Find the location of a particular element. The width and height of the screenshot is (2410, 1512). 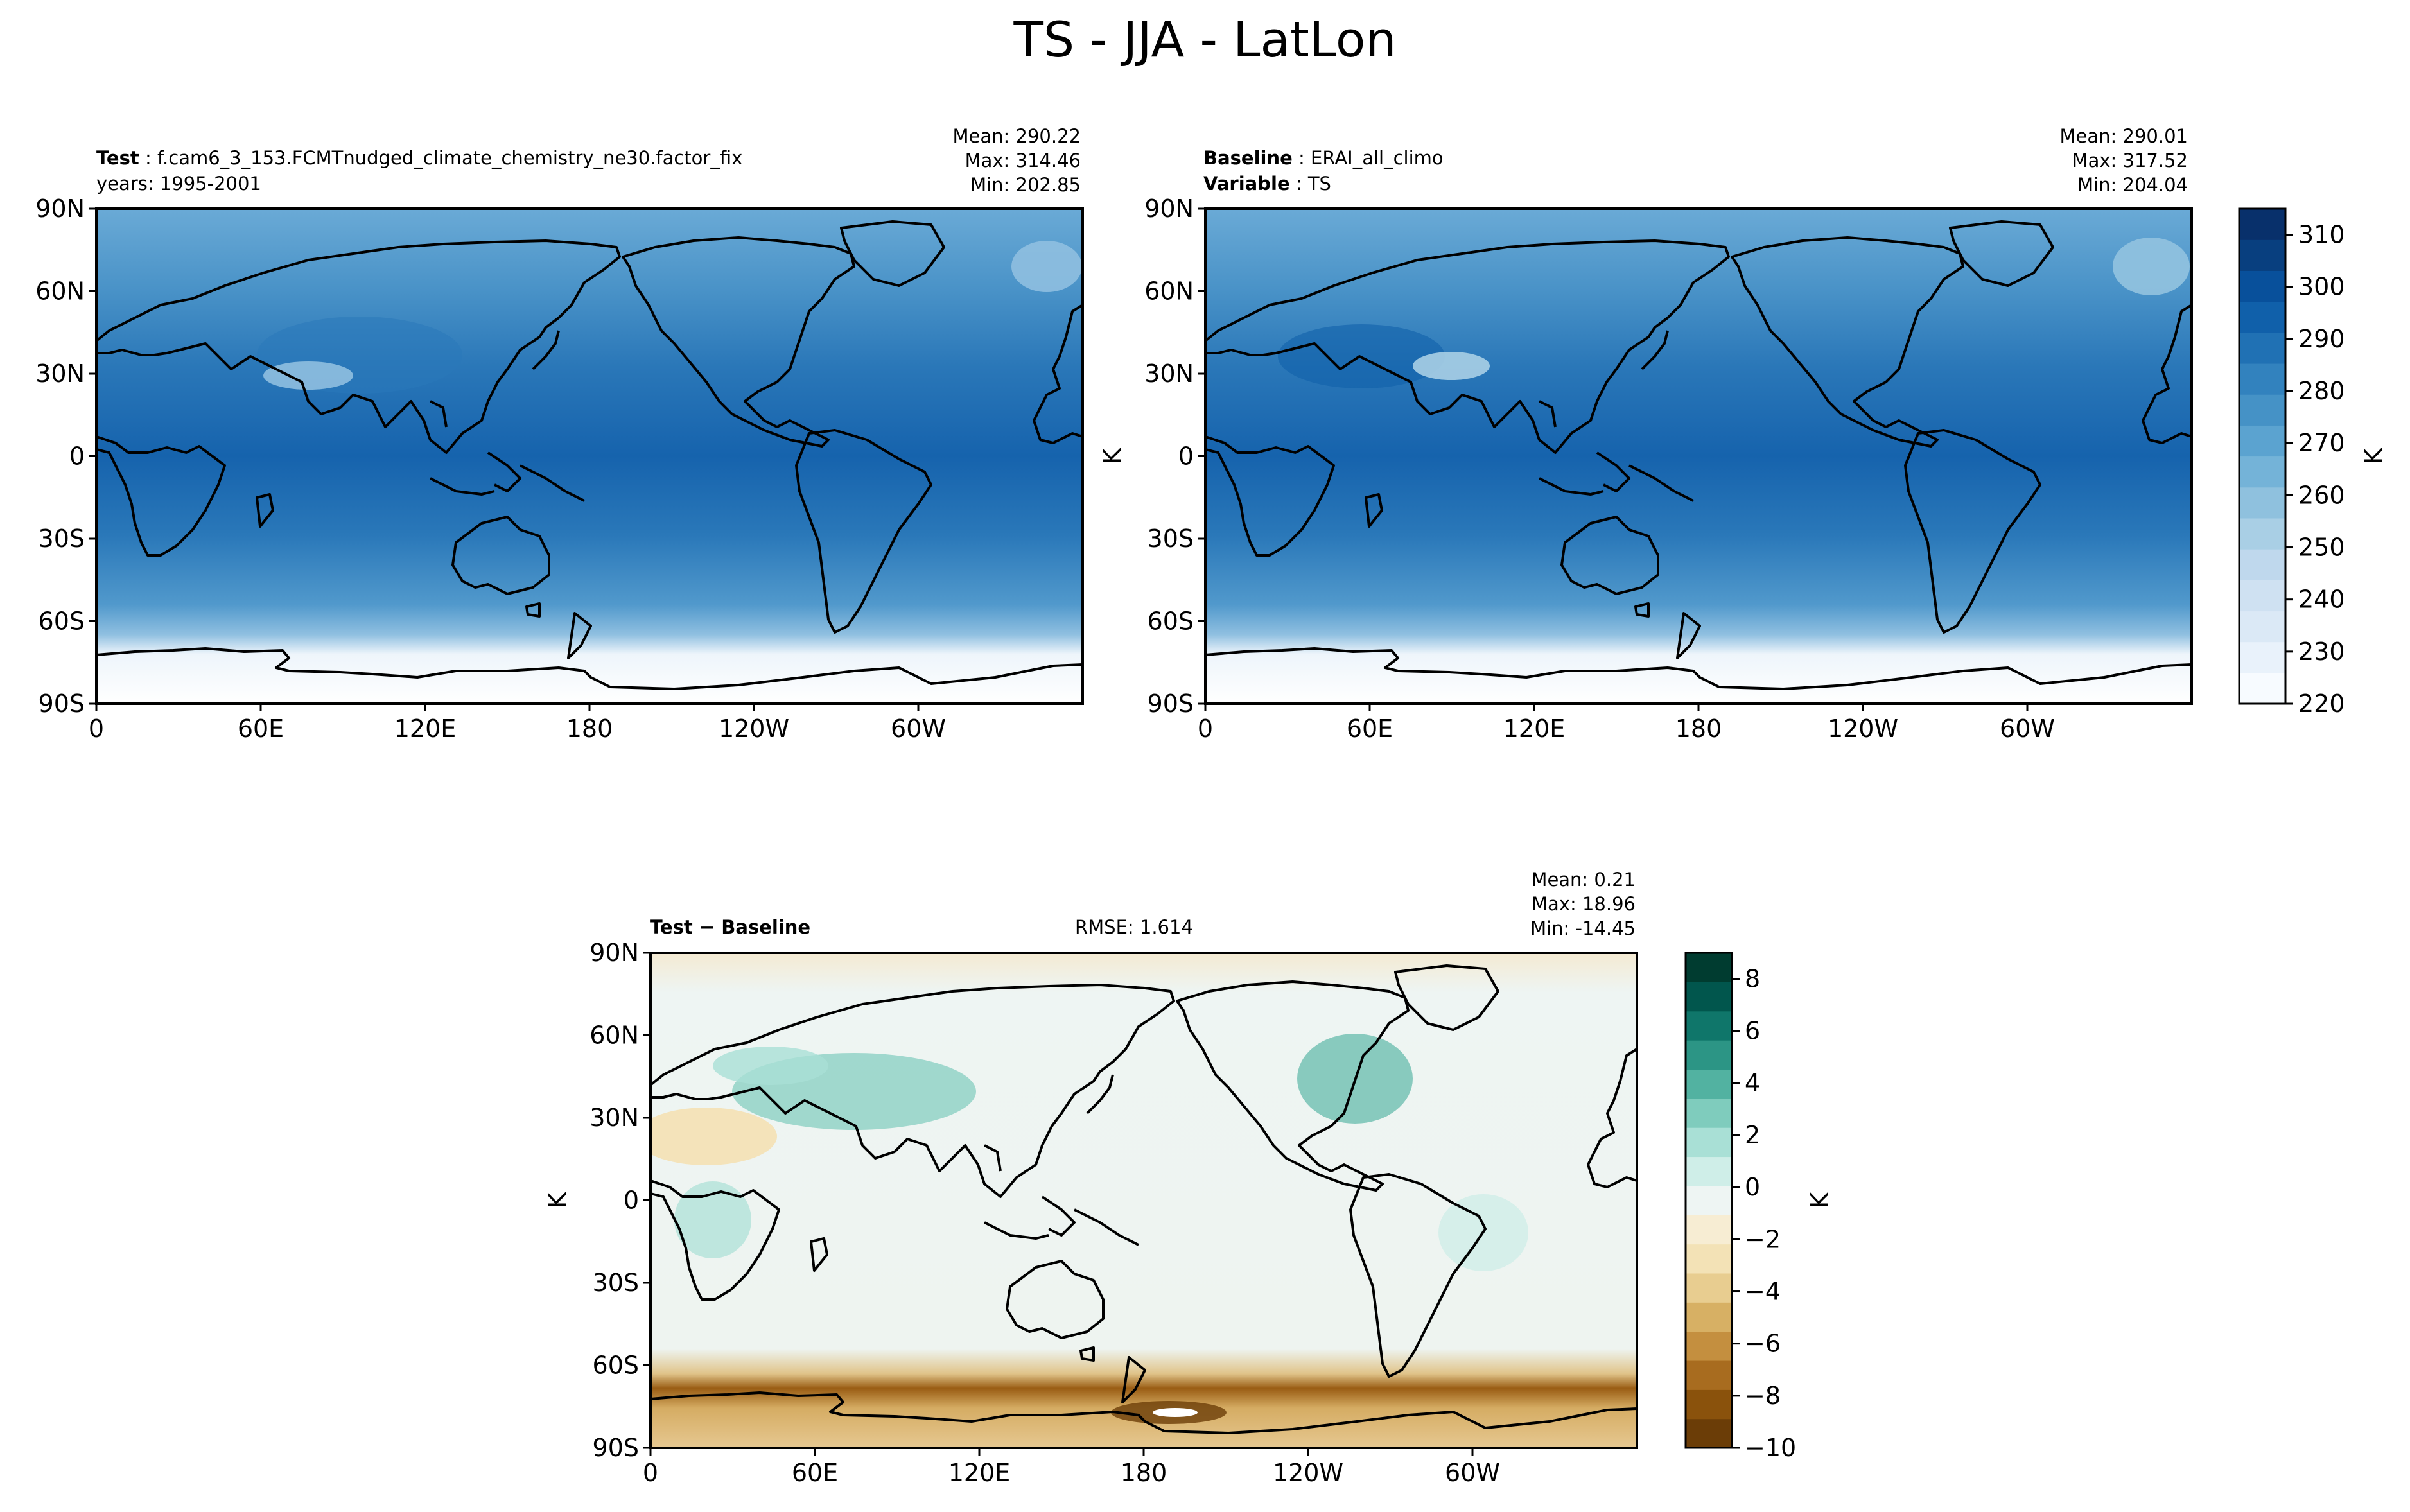

abs-colorbar-tick-label: 240 is located at coordinates (2321, 600).